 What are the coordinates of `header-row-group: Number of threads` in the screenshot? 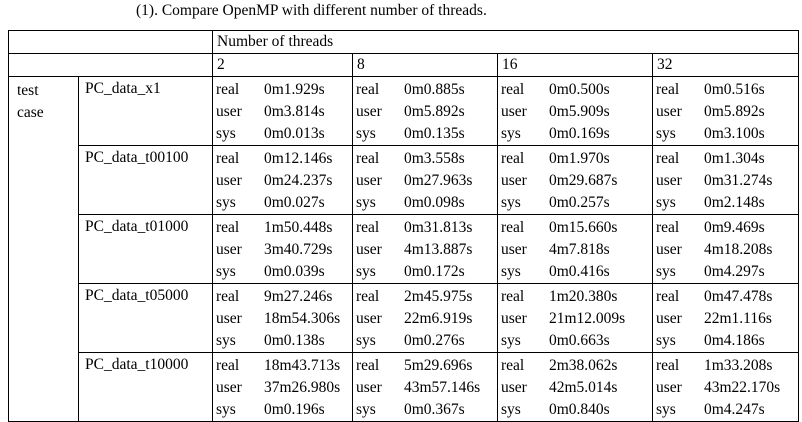 It's located at (403, 42).